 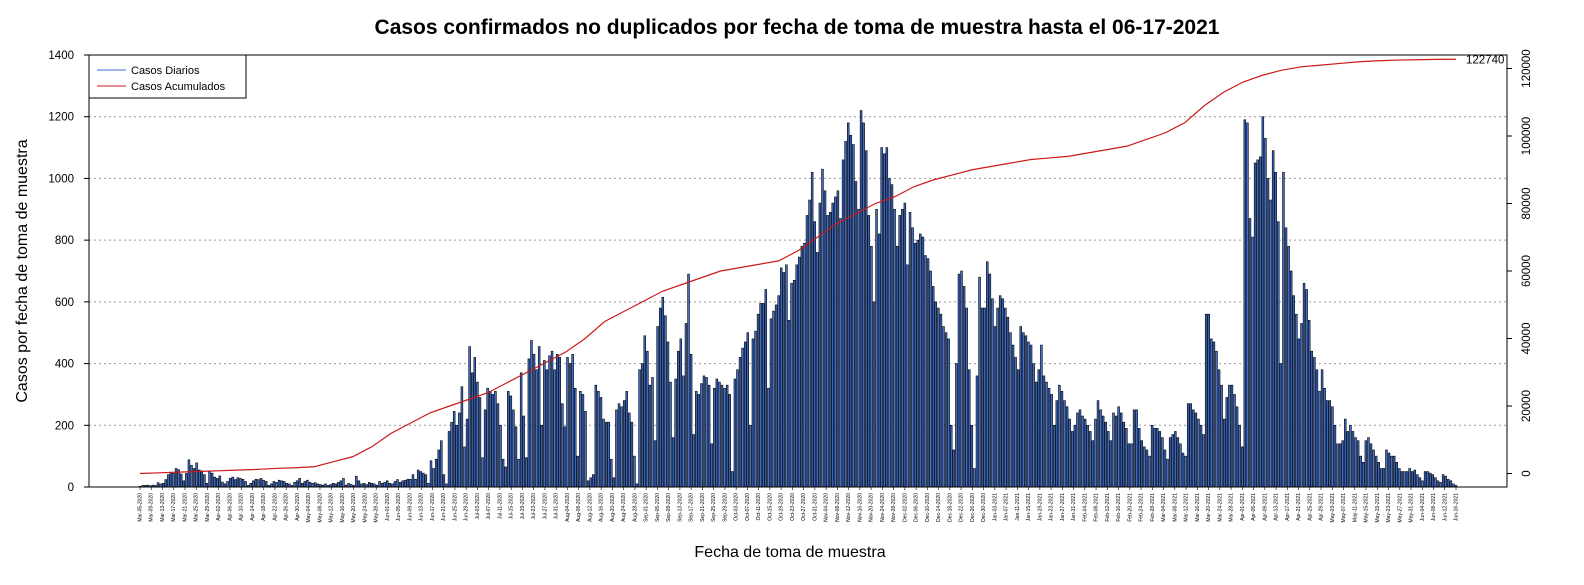 What do you see at coordinates (1074, 507) in the screenshot?
I see `x-tick-label: Jan-31-2021` at bounding box center [1074, 507].